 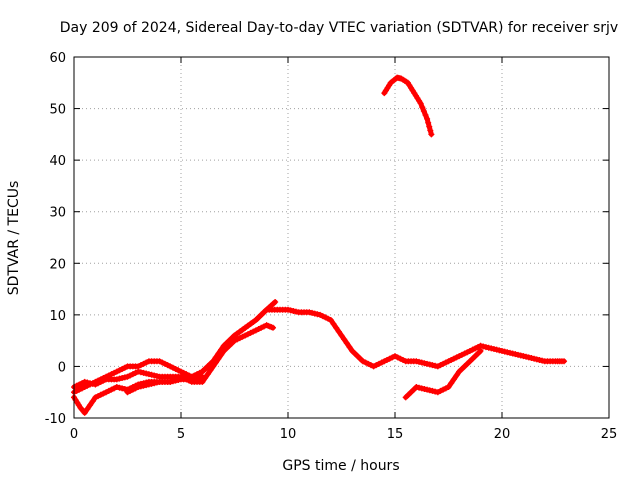 What do you see at coordinates (57, 316) in the screenshot?
I see `y-tick-label: 10` at bounding box center [57, 316].